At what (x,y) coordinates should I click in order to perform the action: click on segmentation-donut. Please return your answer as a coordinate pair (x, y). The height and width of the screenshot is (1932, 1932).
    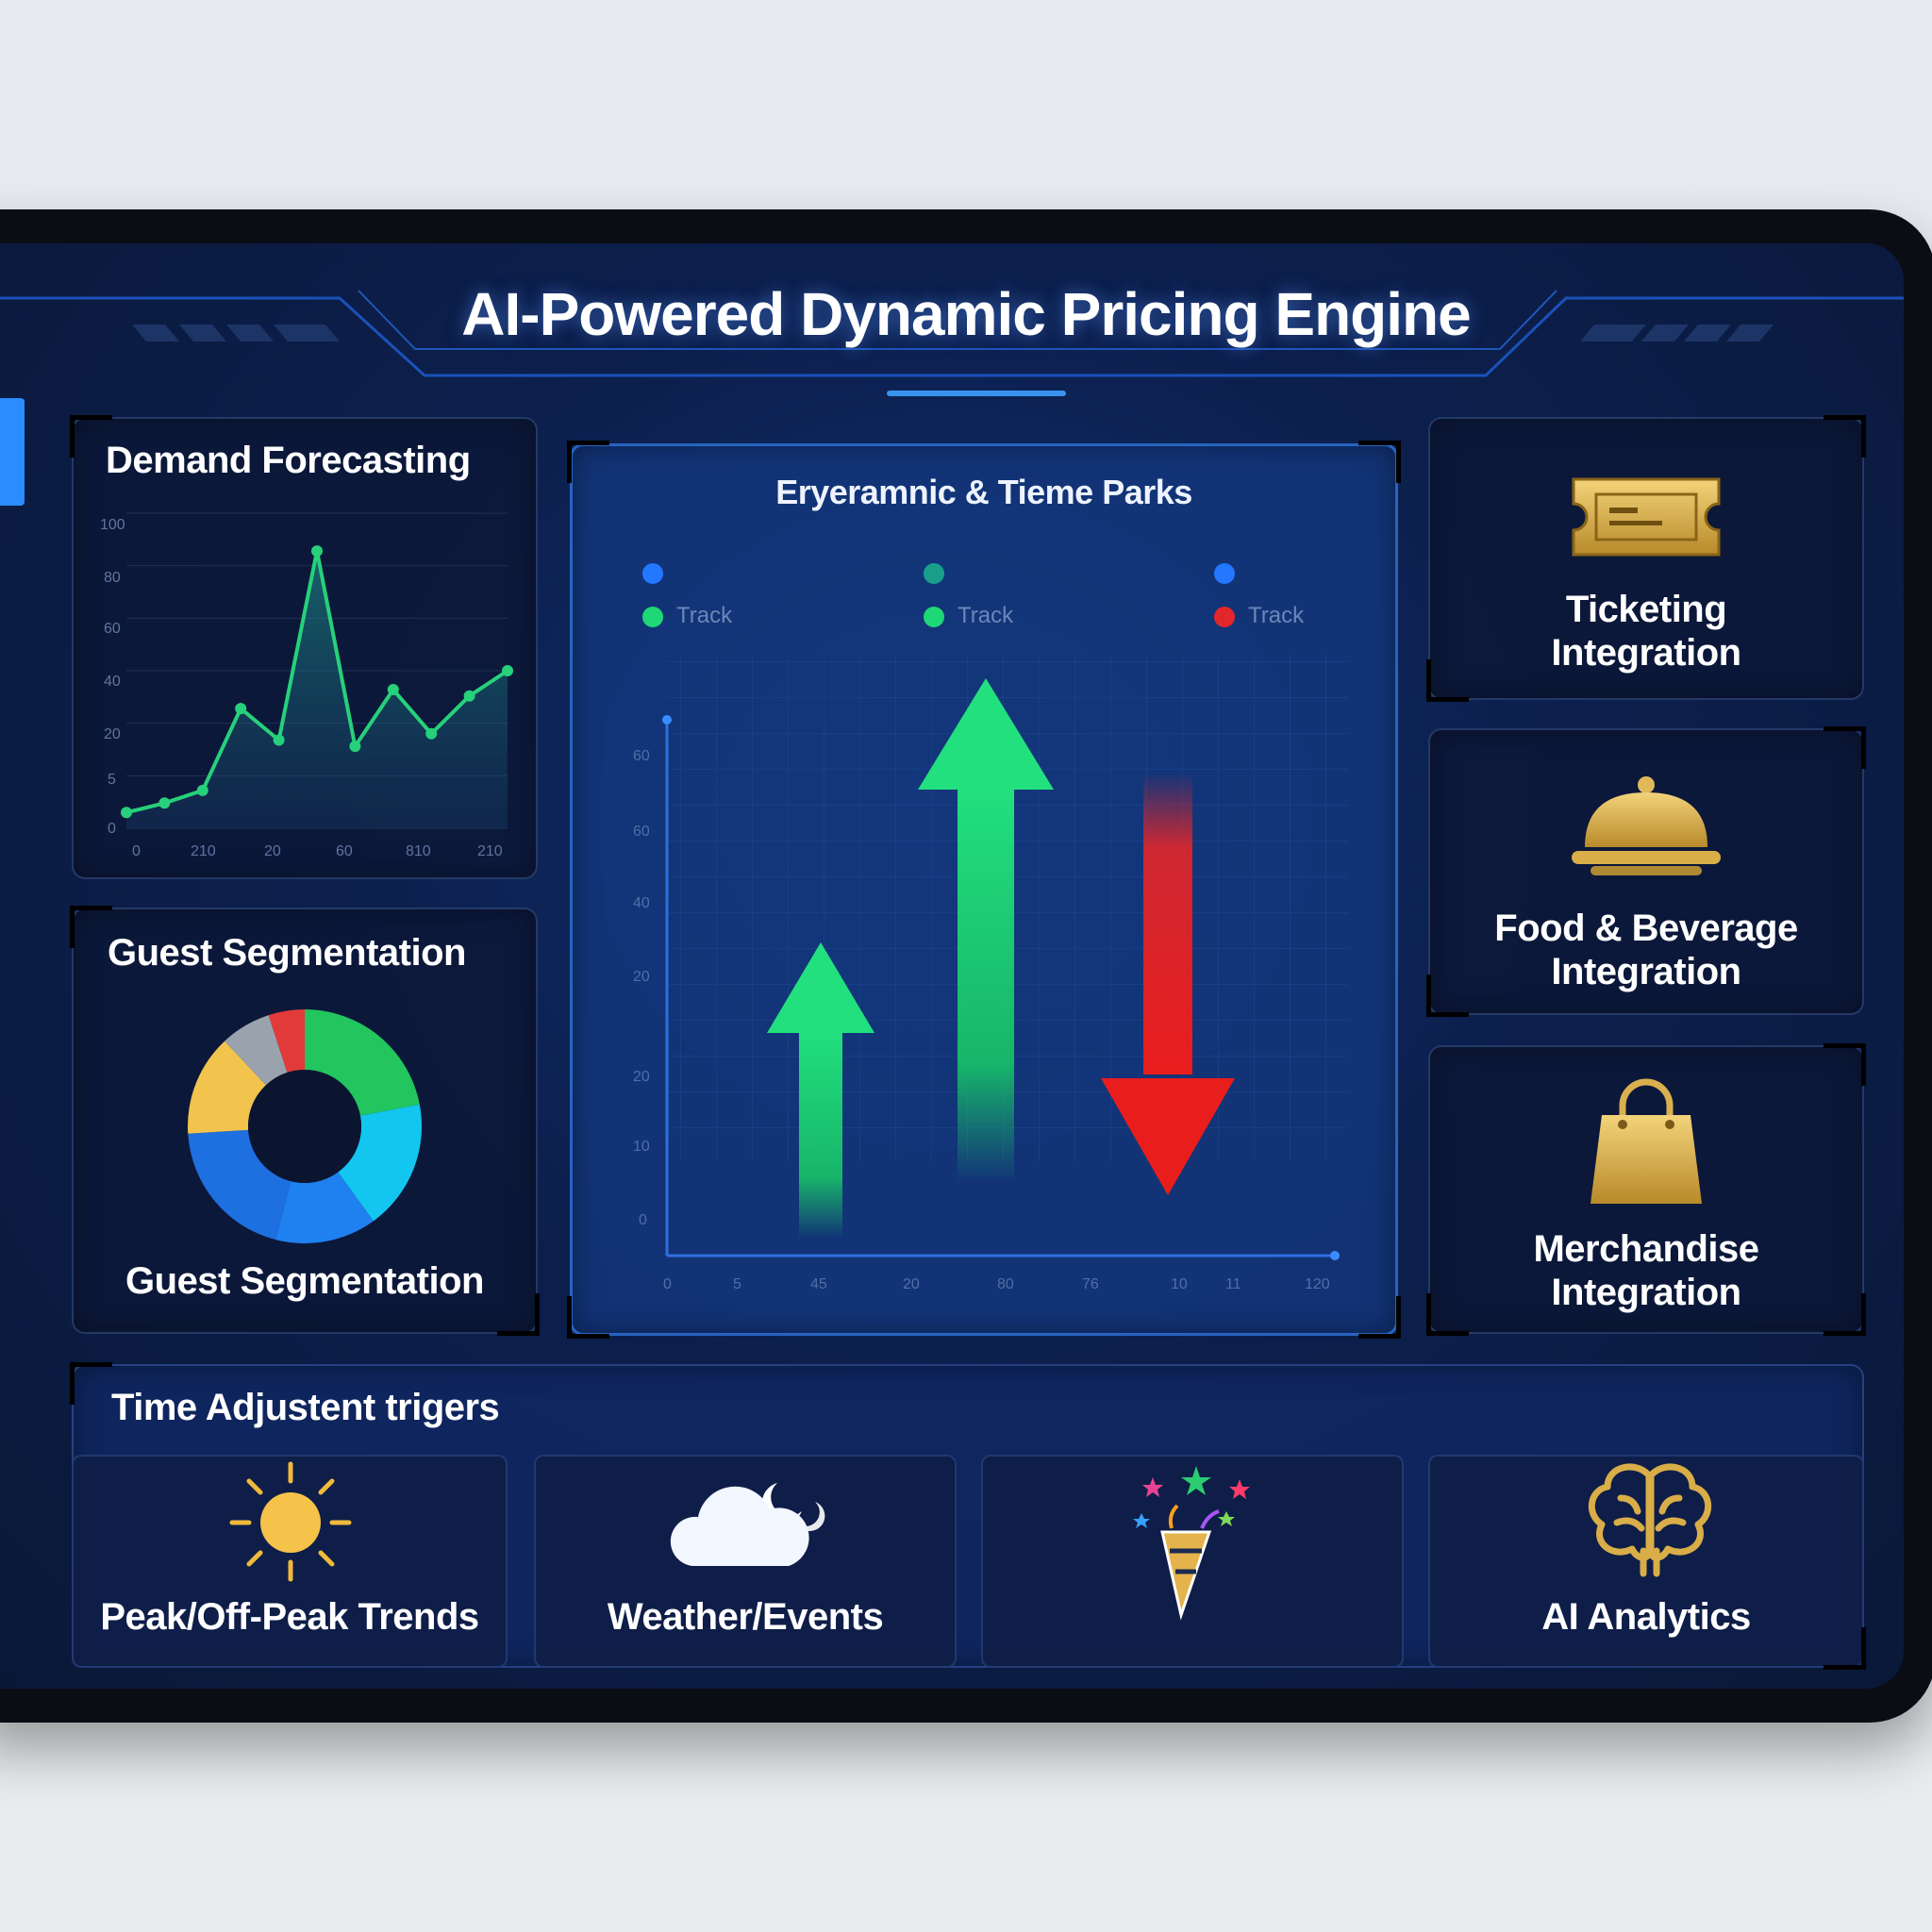
    Looking at the image, I should click on (305, 1126).